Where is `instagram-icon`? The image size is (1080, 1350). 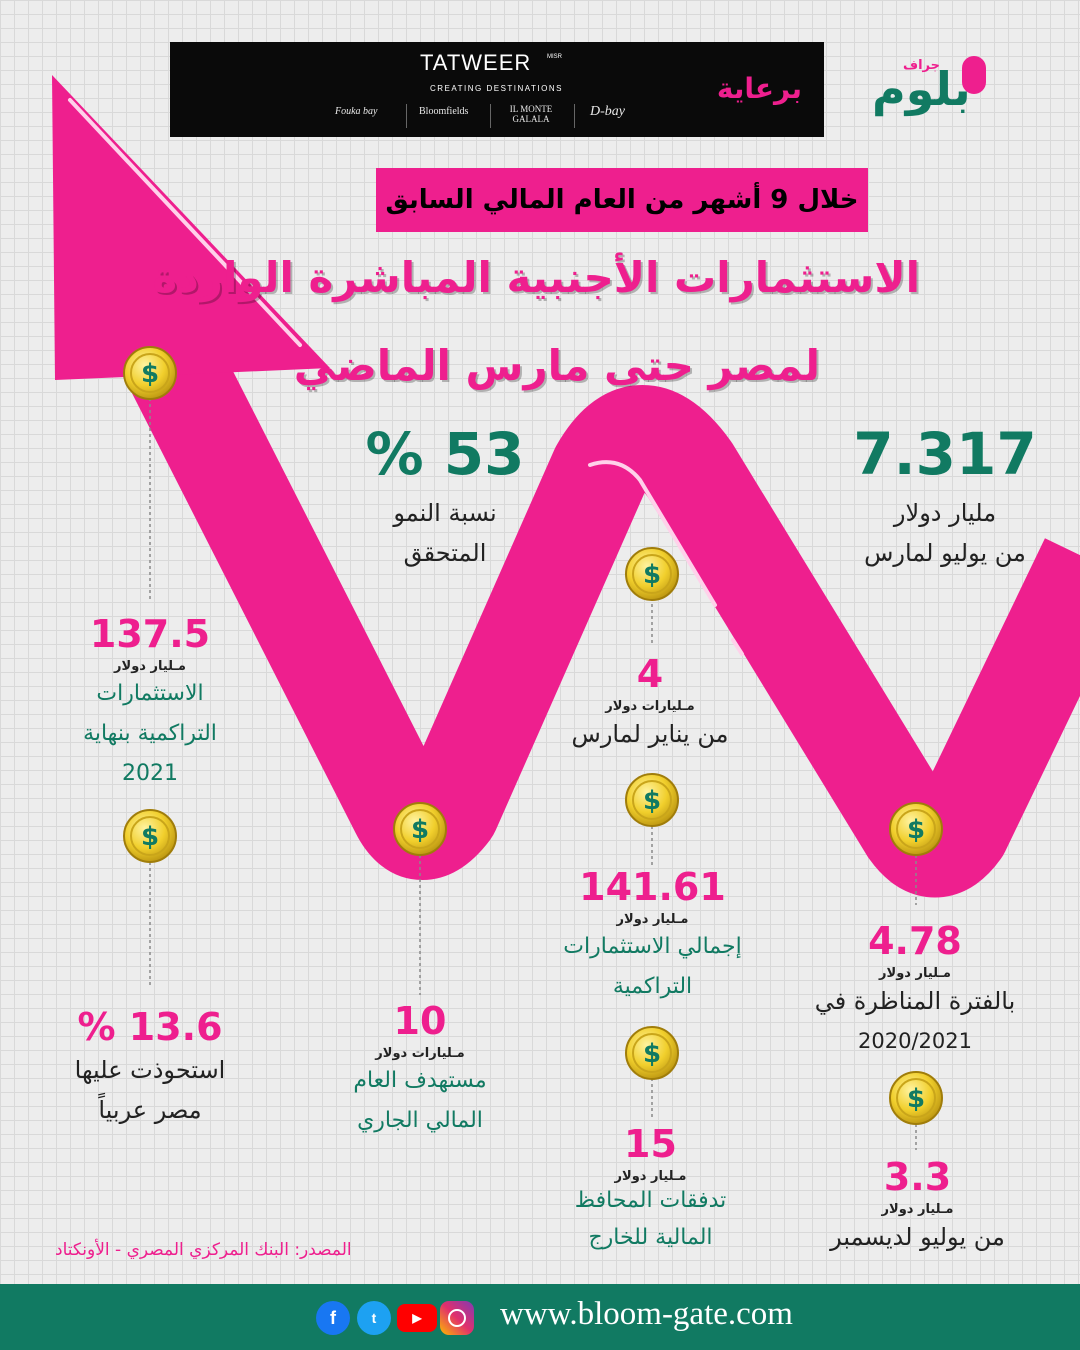 instagram-icon is located at coordinates (457, 1318).